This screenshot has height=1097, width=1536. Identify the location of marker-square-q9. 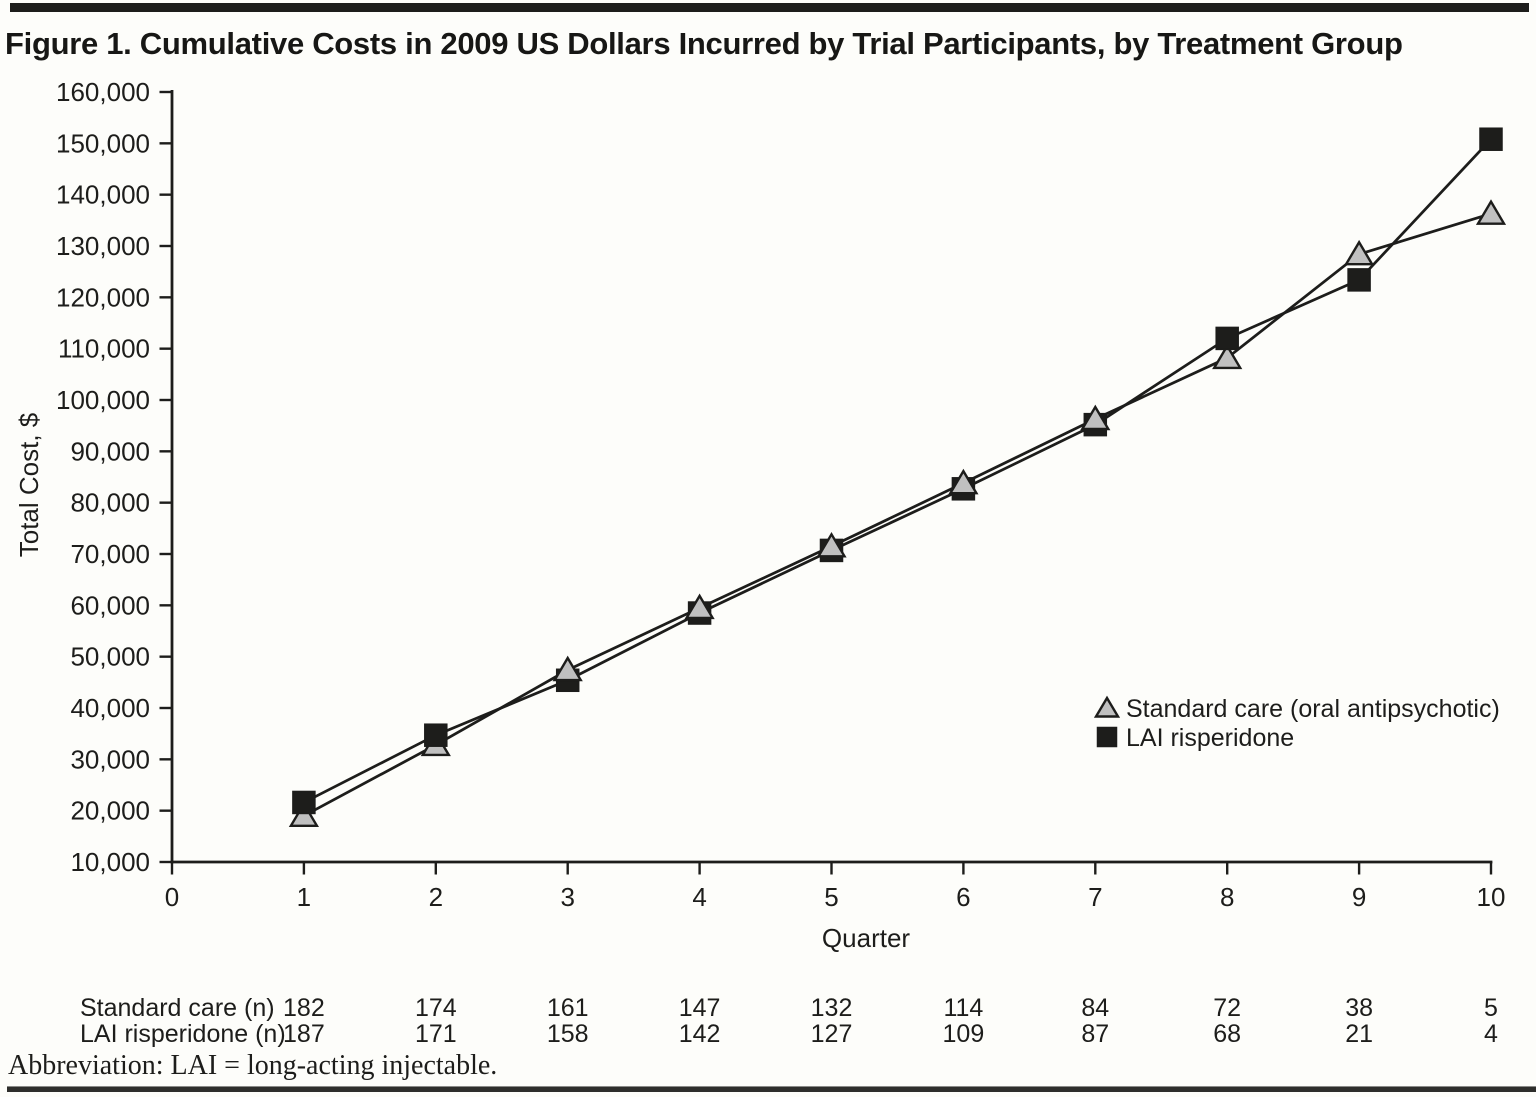
(1359, 280).